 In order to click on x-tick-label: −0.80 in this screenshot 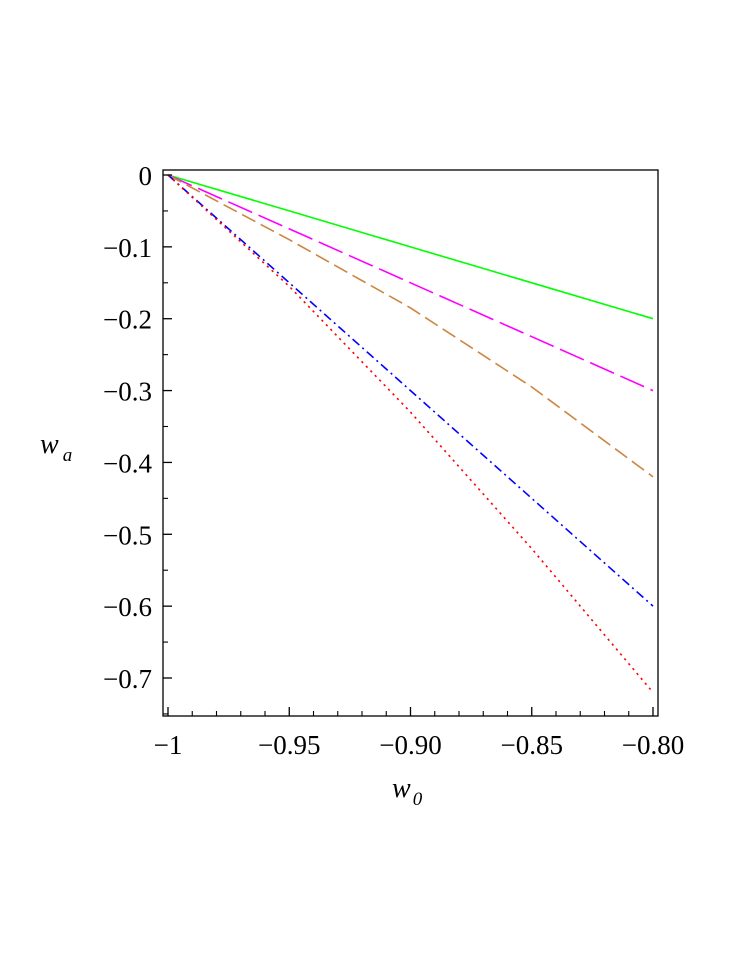, I will do `click(653, 745)`.